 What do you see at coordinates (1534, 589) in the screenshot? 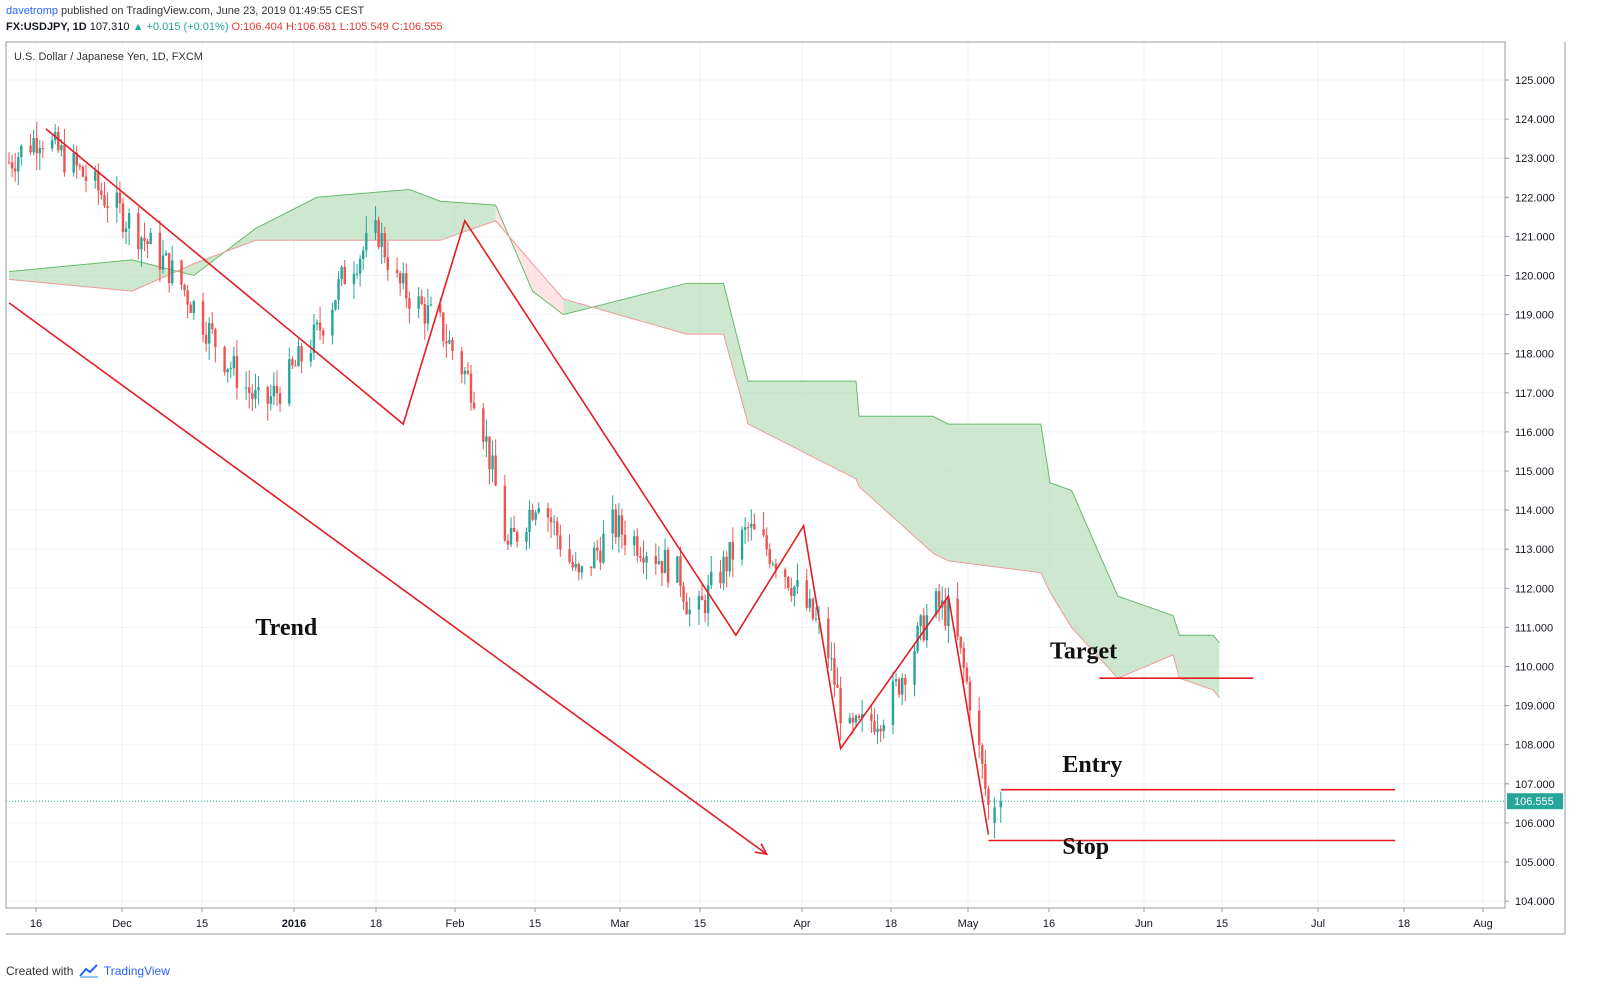
I see `y-tick-label: 112.000` at bounding box center [1534, 589].